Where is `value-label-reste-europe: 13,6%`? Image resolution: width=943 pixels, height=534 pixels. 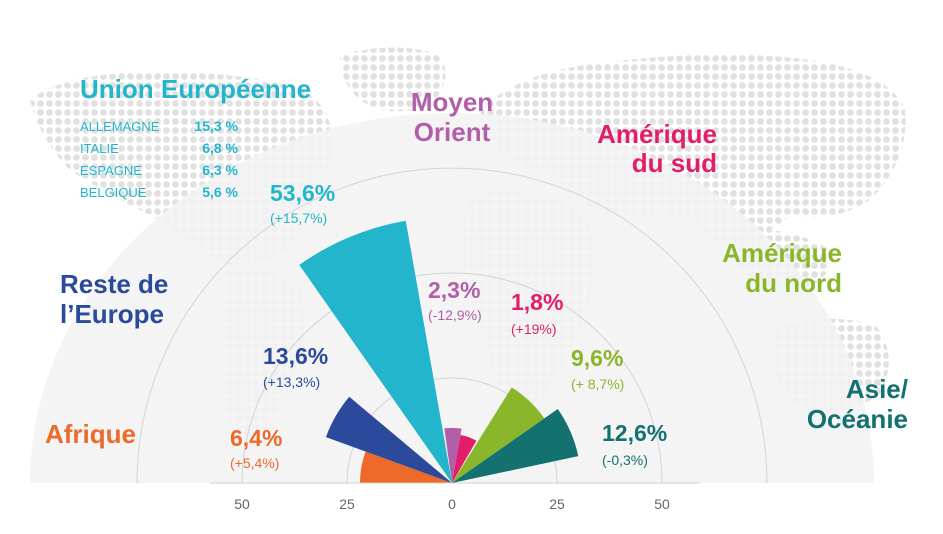
value-label-reste-europe: 13,6% is located at coordinates (295, 356).